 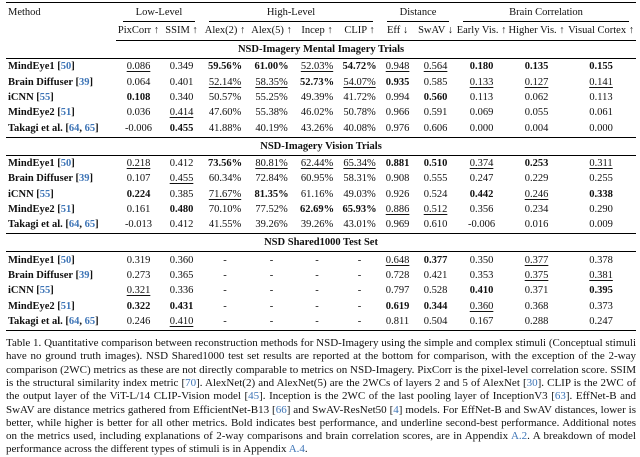 I want to click on citation-link: A.4, so click(x=296, y=449).